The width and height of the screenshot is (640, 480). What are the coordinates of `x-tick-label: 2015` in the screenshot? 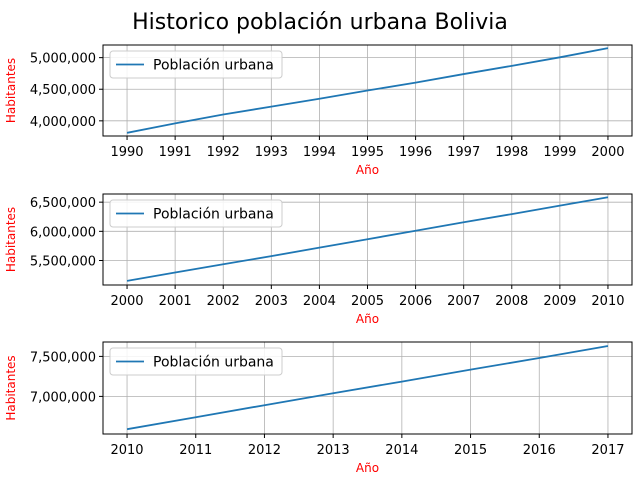 It's located at (470, 450).